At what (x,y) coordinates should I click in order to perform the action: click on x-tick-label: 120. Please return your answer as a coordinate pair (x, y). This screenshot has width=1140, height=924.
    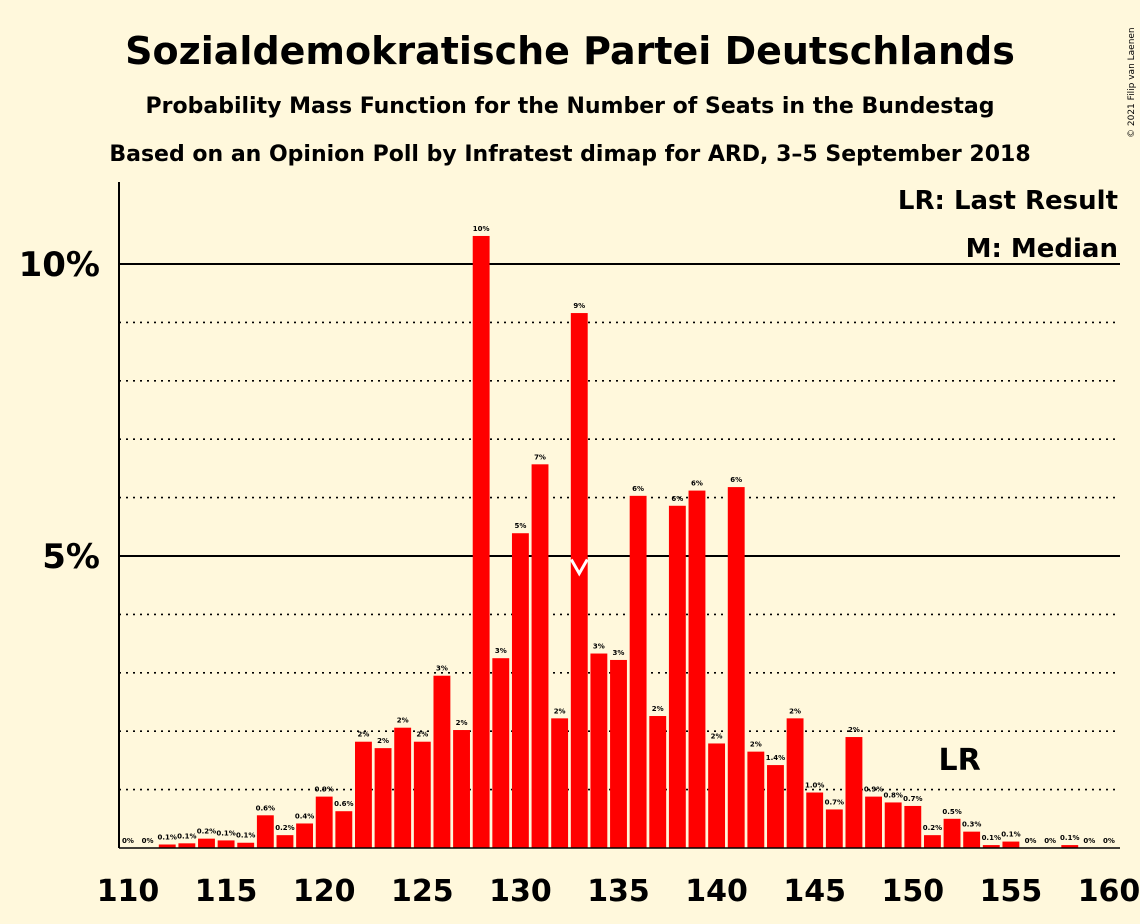
    Looking at the image, I should click on (324, 891).